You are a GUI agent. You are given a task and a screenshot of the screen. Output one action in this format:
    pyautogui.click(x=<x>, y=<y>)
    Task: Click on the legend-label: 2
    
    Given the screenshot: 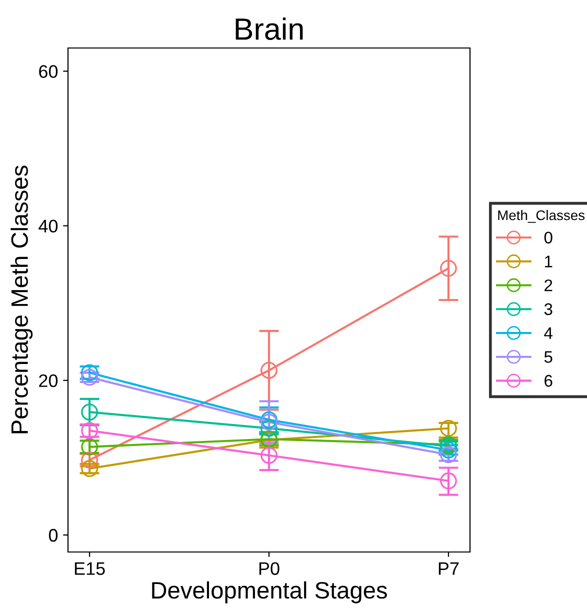 What is the action you would take?
    pyautogui.click(x=548, y=285)
    